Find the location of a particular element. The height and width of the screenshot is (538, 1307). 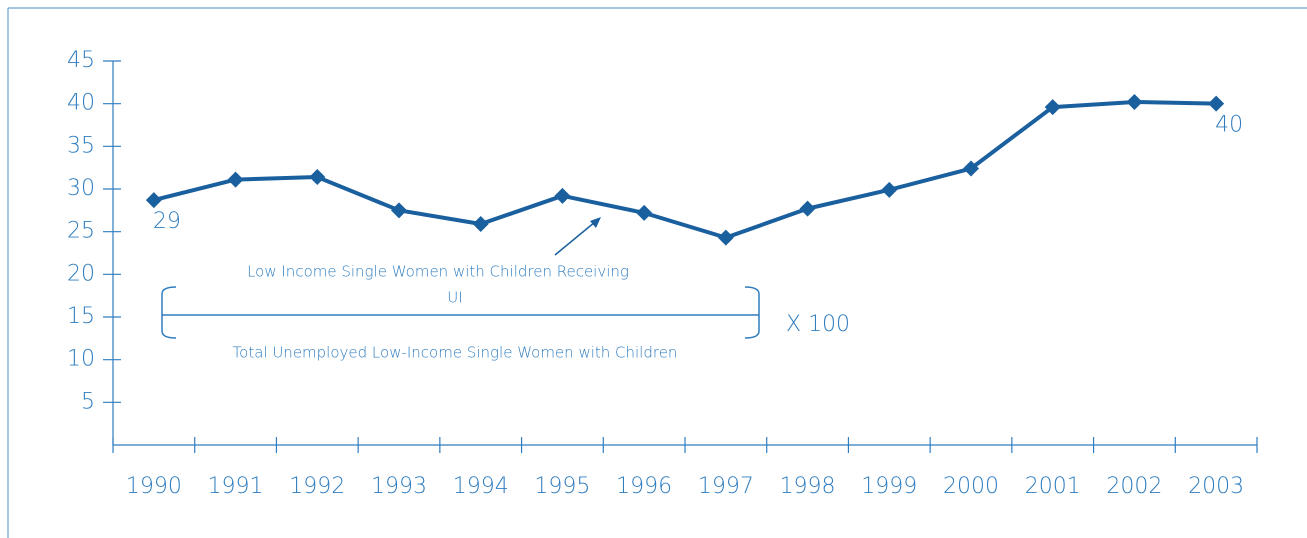

arrow-head is located at coordinates (595, 222).